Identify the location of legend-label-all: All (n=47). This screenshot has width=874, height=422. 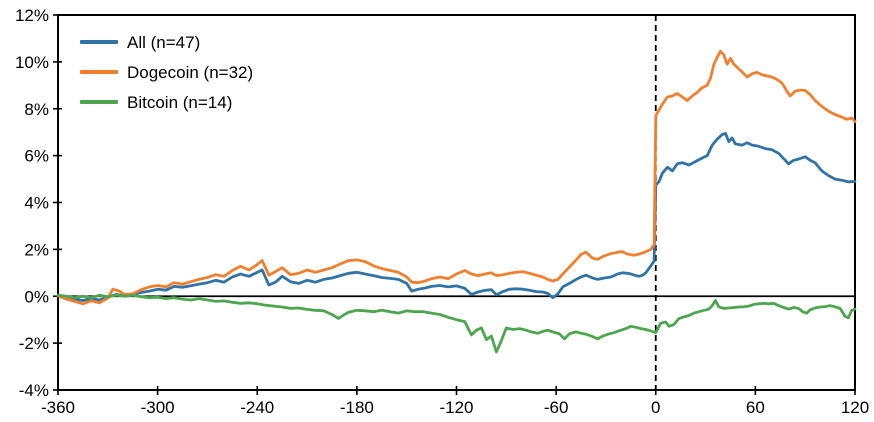
(164, 42).